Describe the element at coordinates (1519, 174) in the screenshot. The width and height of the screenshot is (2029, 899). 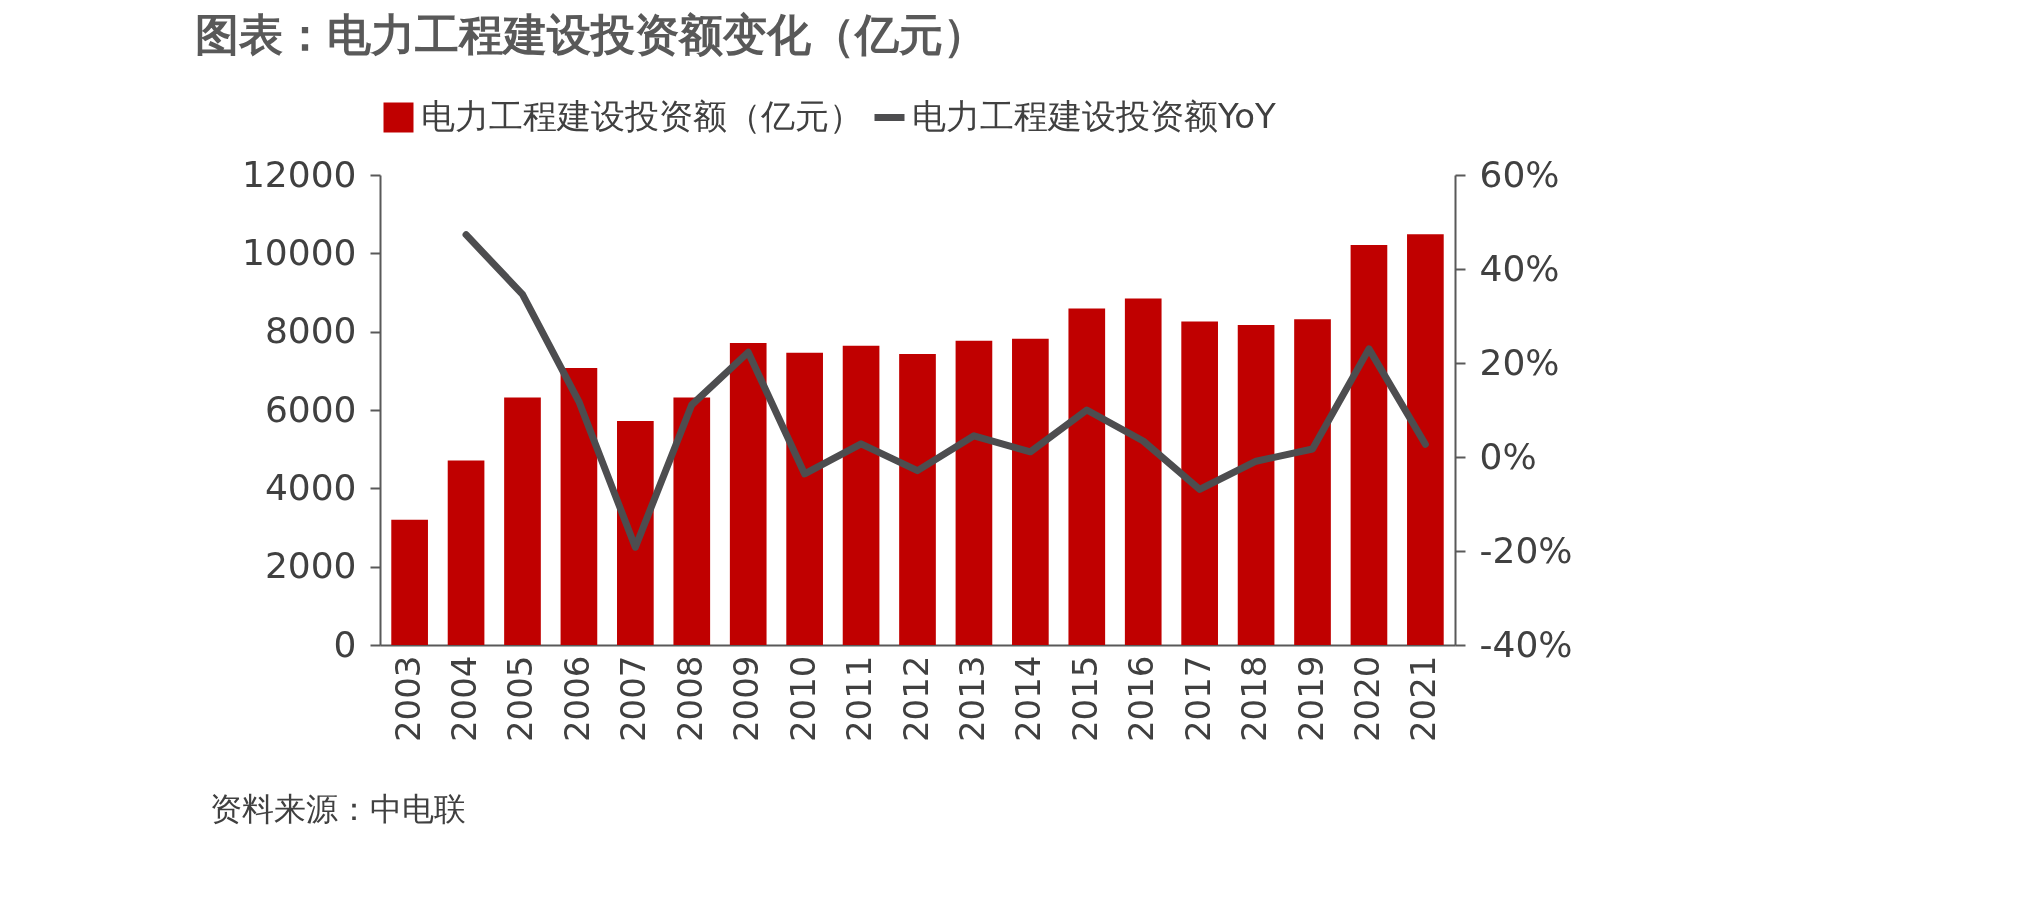
I see `y2-tick-label: 60%` at that location.